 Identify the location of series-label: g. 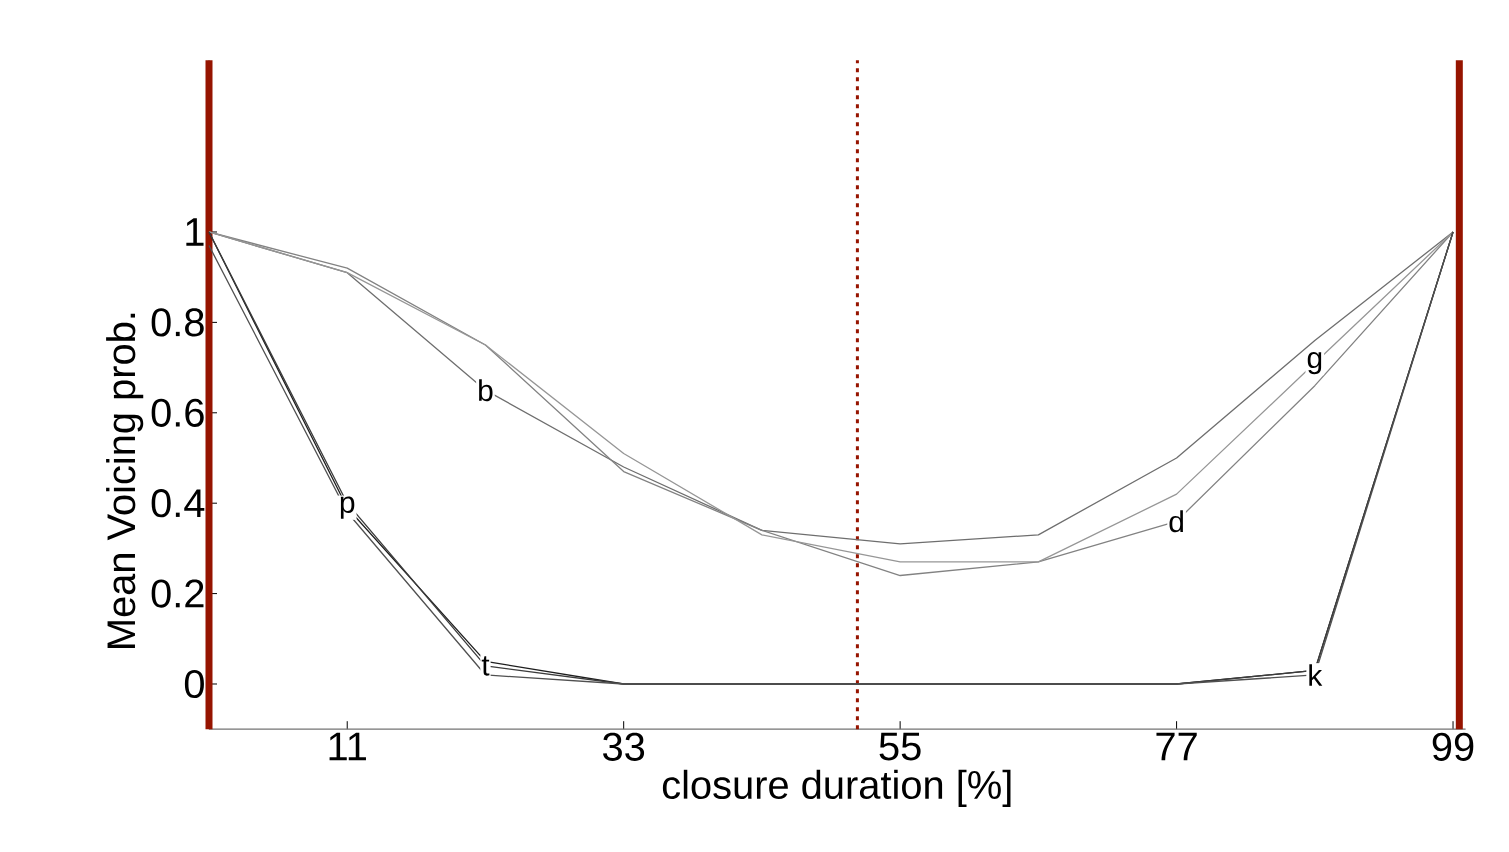
(1314, 363).